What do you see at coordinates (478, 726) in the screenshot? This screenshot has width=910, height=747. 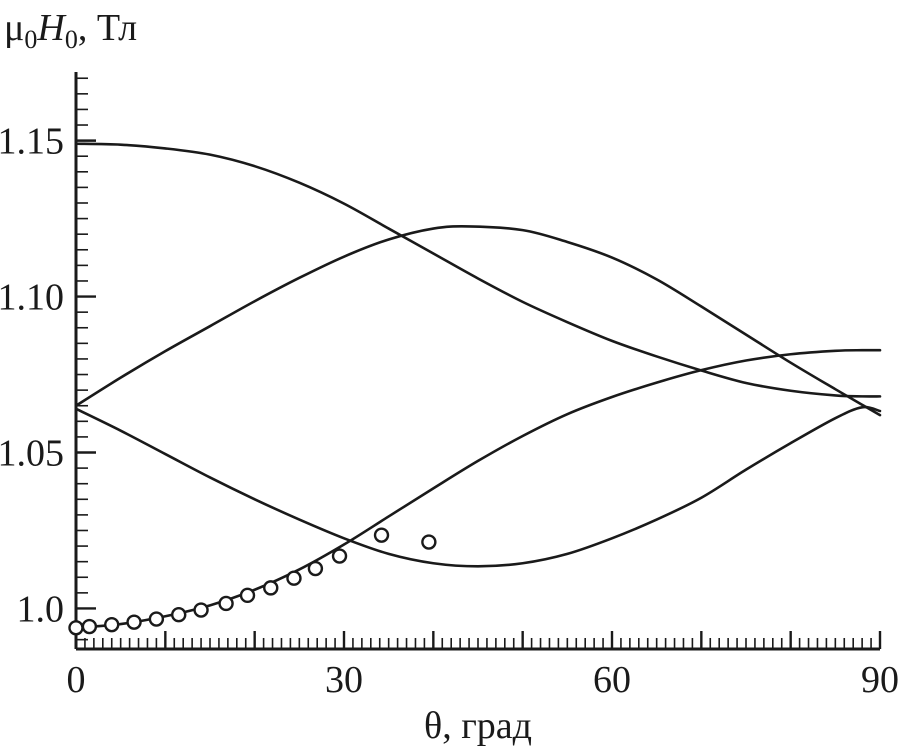 I see `x-axis-title: θ, град` at bounding box center [478, 726].